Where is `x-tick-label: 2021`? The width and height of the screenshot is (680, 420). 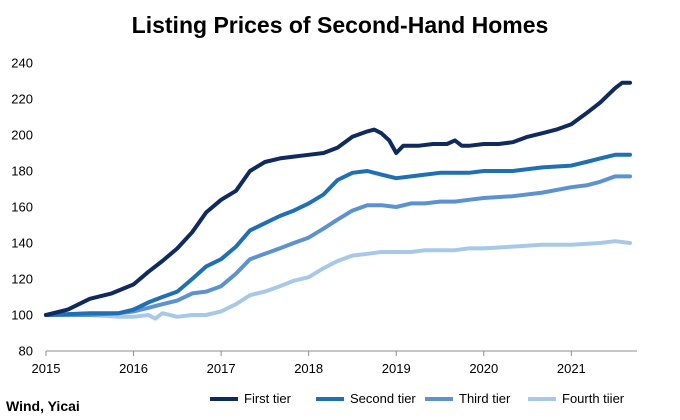 x-tick-label: 2021 is located at coordinates (571, 368).